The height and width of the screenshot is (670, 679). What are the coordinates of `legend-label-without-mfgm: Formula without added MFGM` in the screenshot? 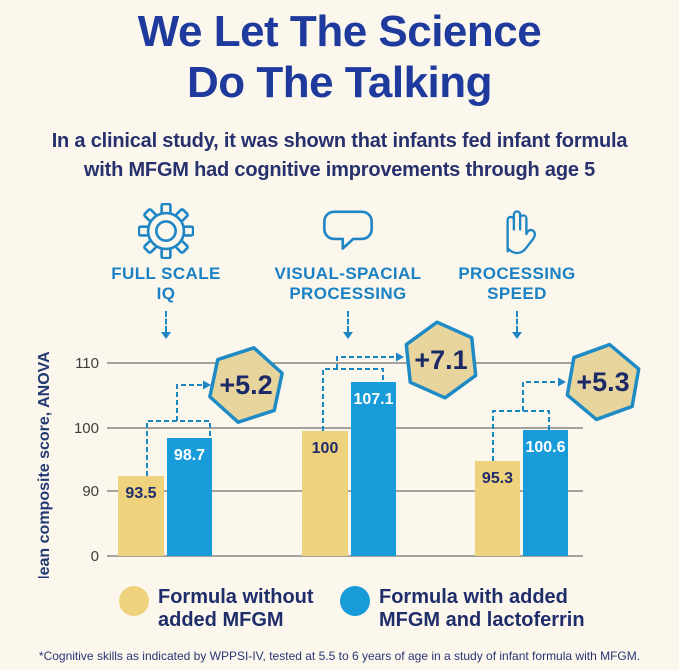 It's located at (236, 609).